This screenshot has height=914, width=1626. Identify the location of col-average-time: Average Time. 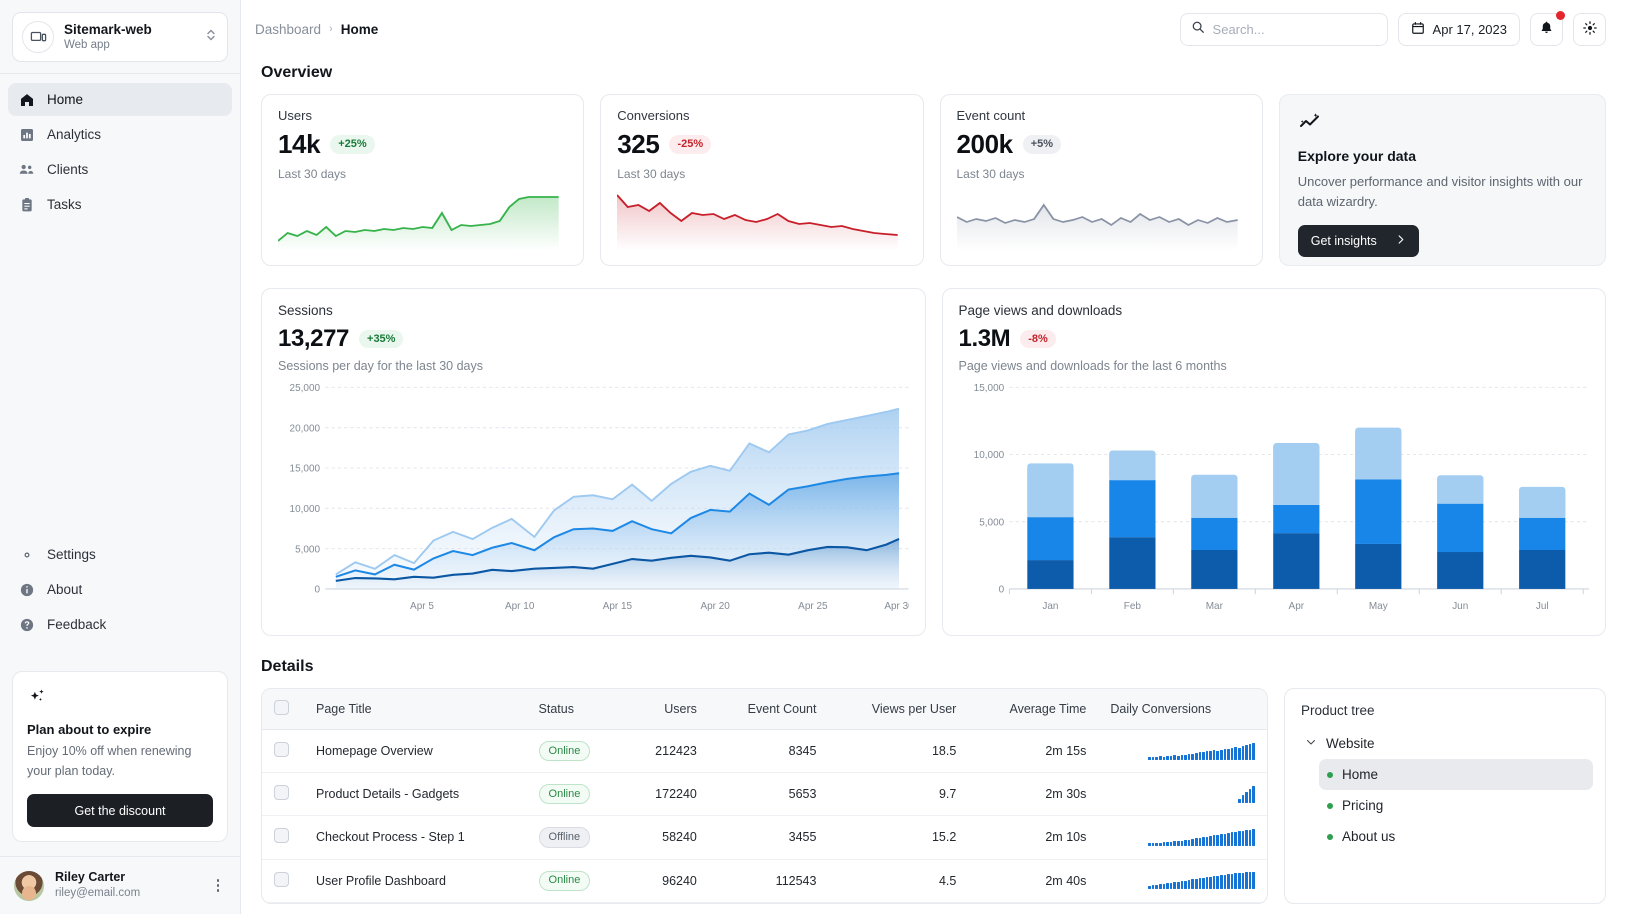
(1033, 709).